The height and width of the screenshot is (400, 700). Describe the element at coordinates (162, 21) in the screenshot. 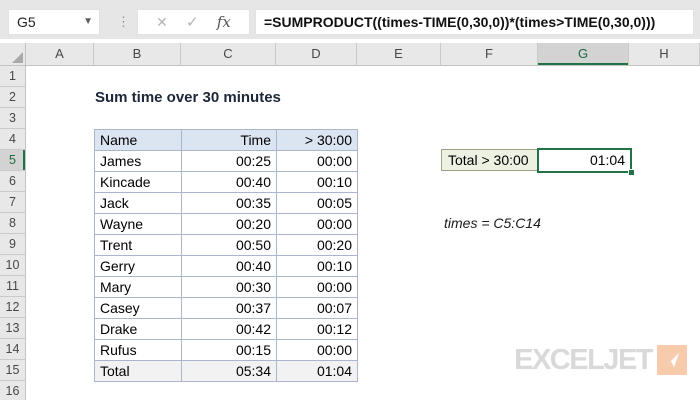

I see `cancel-icon: ✕` at that location.